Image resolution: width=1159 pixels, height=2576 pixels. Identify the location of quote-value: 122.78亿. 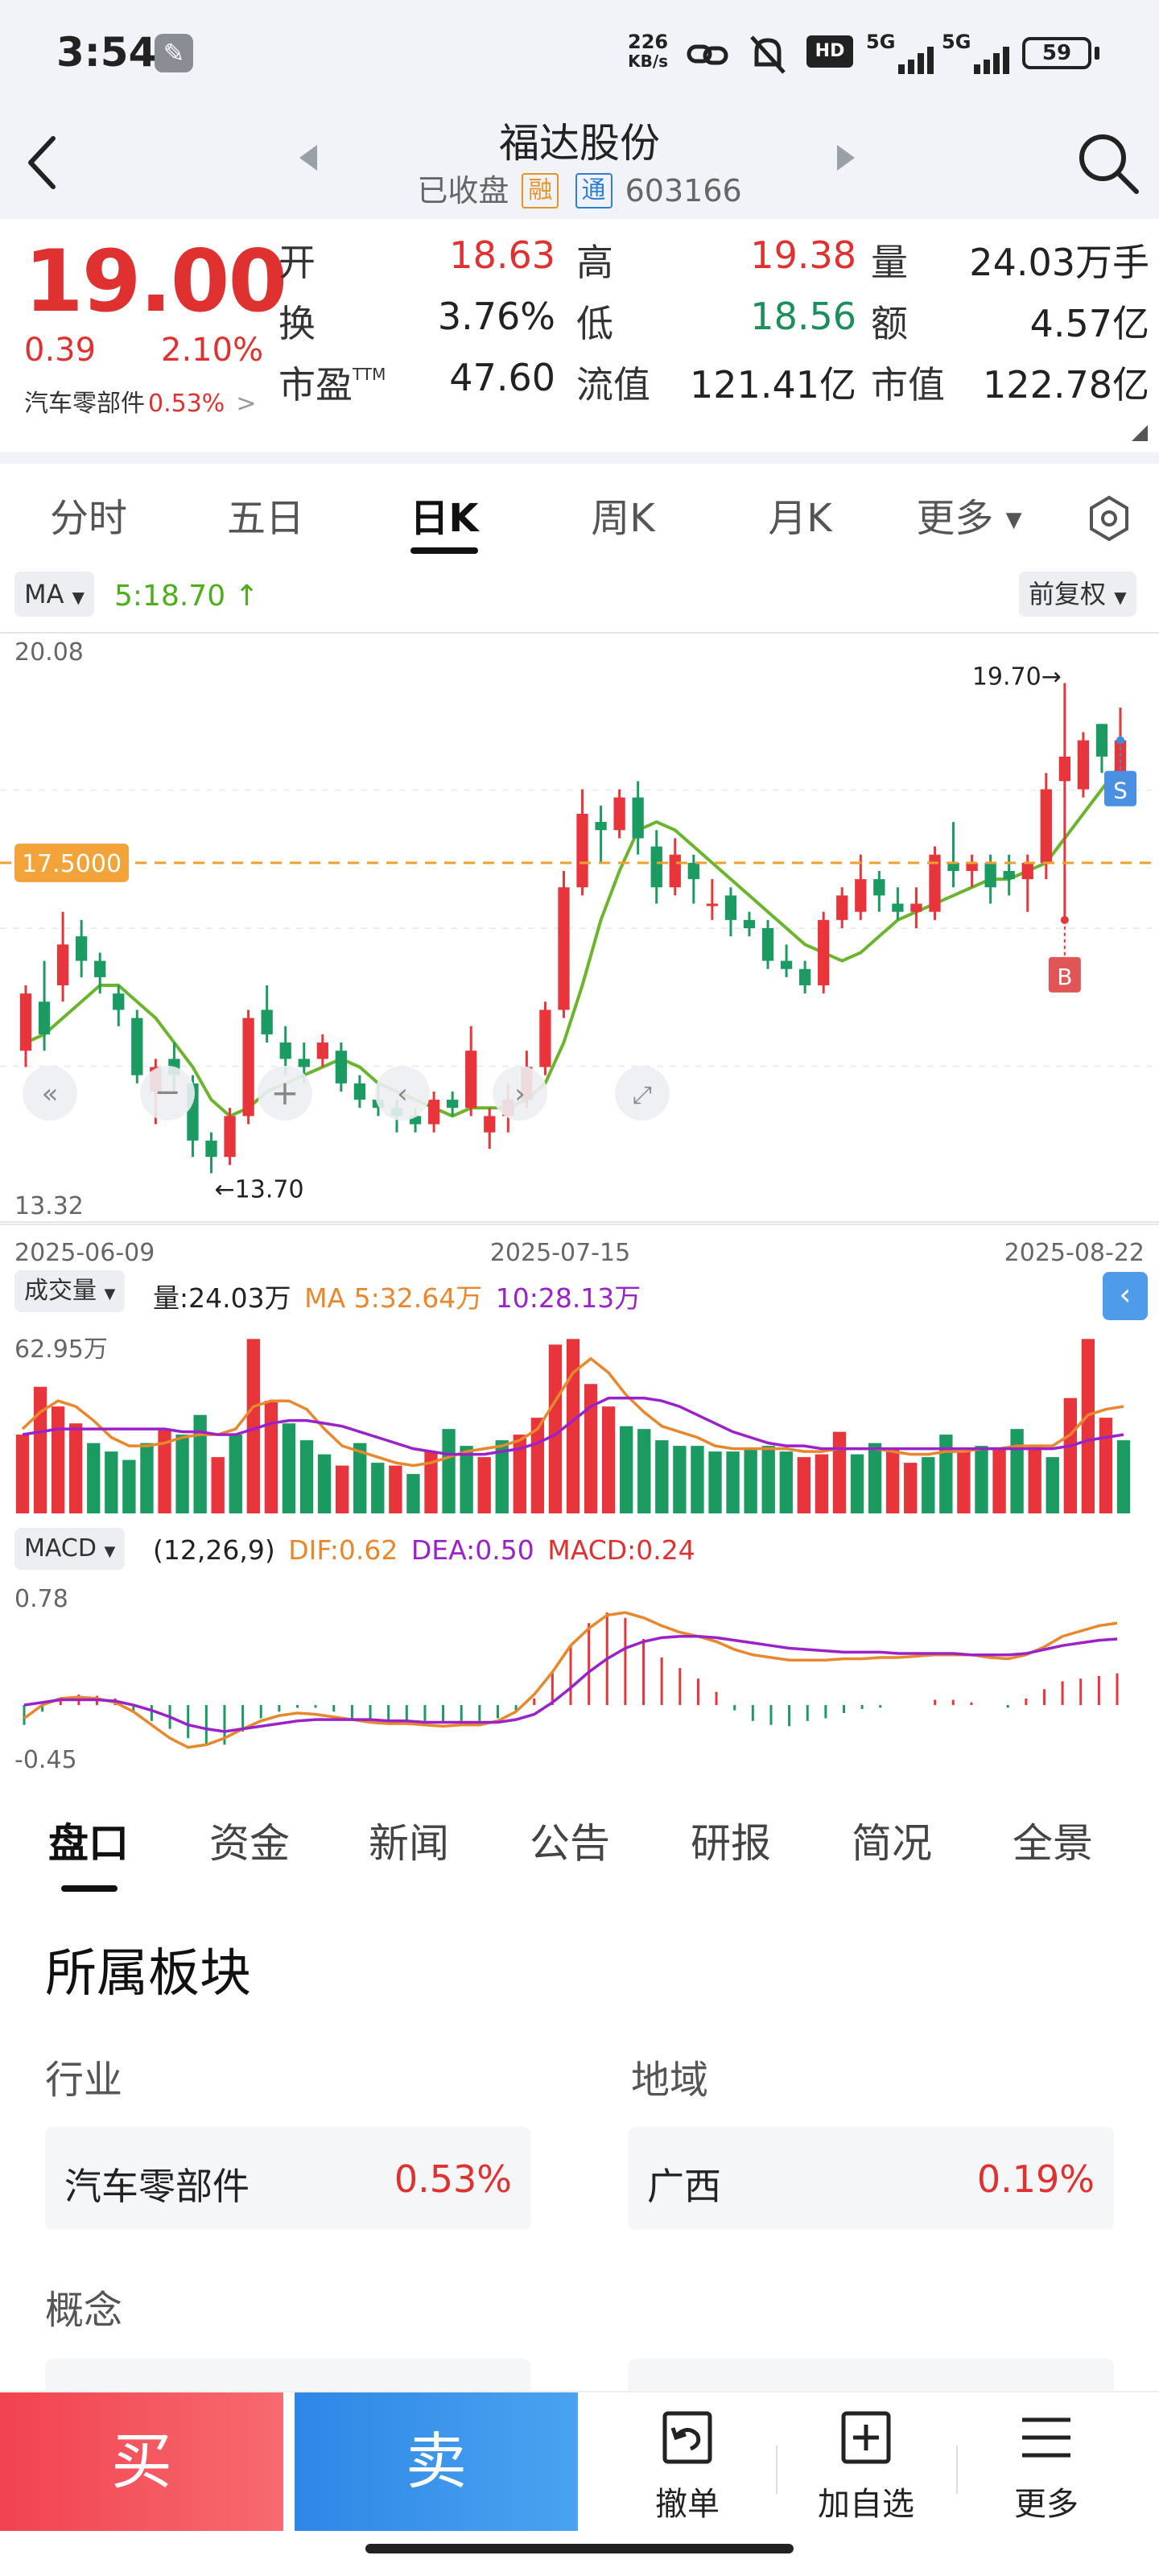
(1066, 385).